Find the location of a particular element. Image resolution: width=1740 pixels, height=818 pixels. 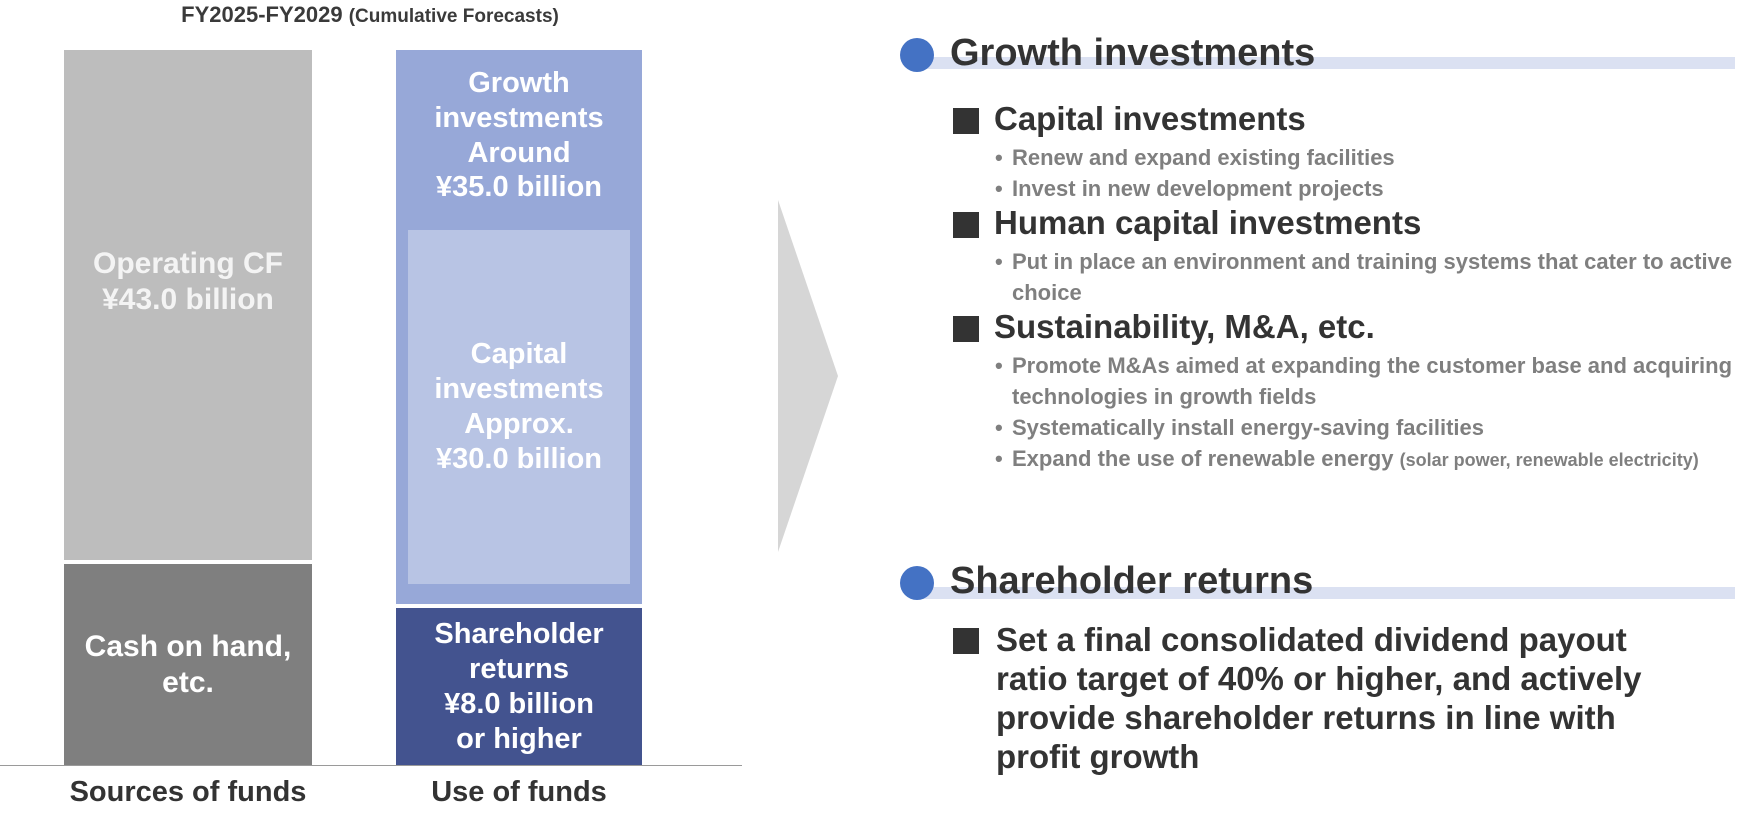

growth-section-dot-icon is located at coordinates (917, 55).